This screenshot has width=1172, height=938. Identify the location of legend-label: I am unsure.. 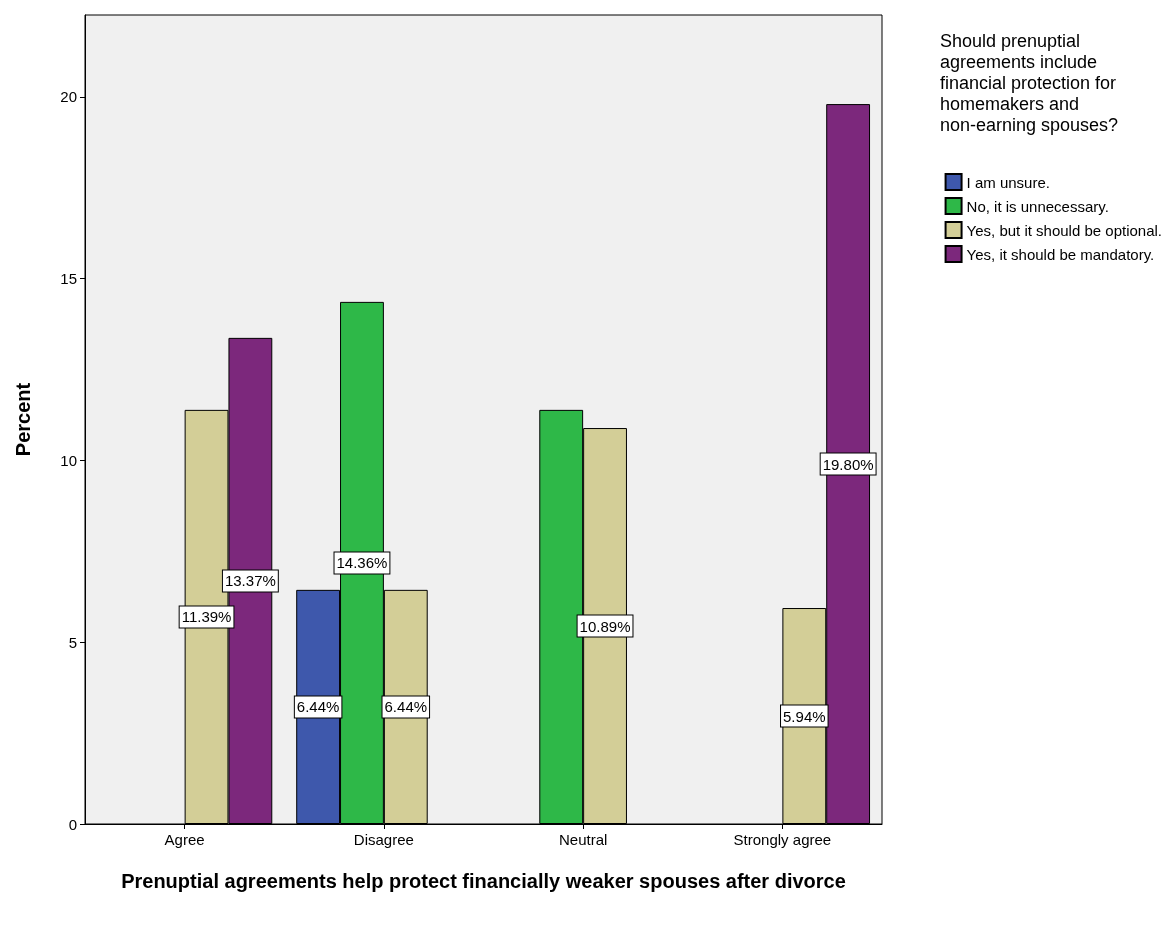
(1008, 182).